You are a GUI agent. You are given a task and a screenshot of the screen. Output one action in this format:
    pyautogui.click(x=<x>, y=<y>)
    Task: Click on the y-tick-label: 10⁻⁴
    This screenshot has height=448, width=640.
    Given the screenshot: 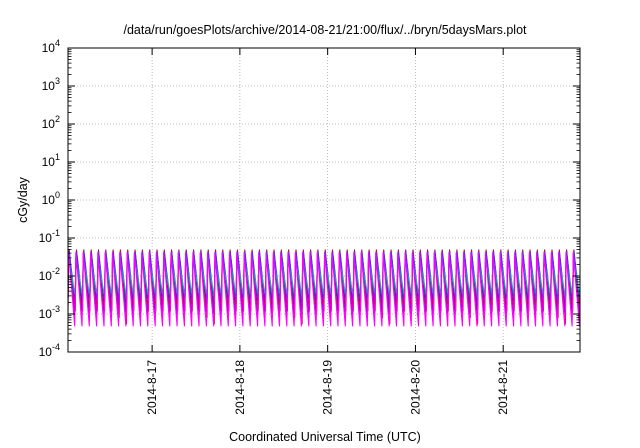 What is the action you would take?
    pyautogui.click(x=49, y=350)
    